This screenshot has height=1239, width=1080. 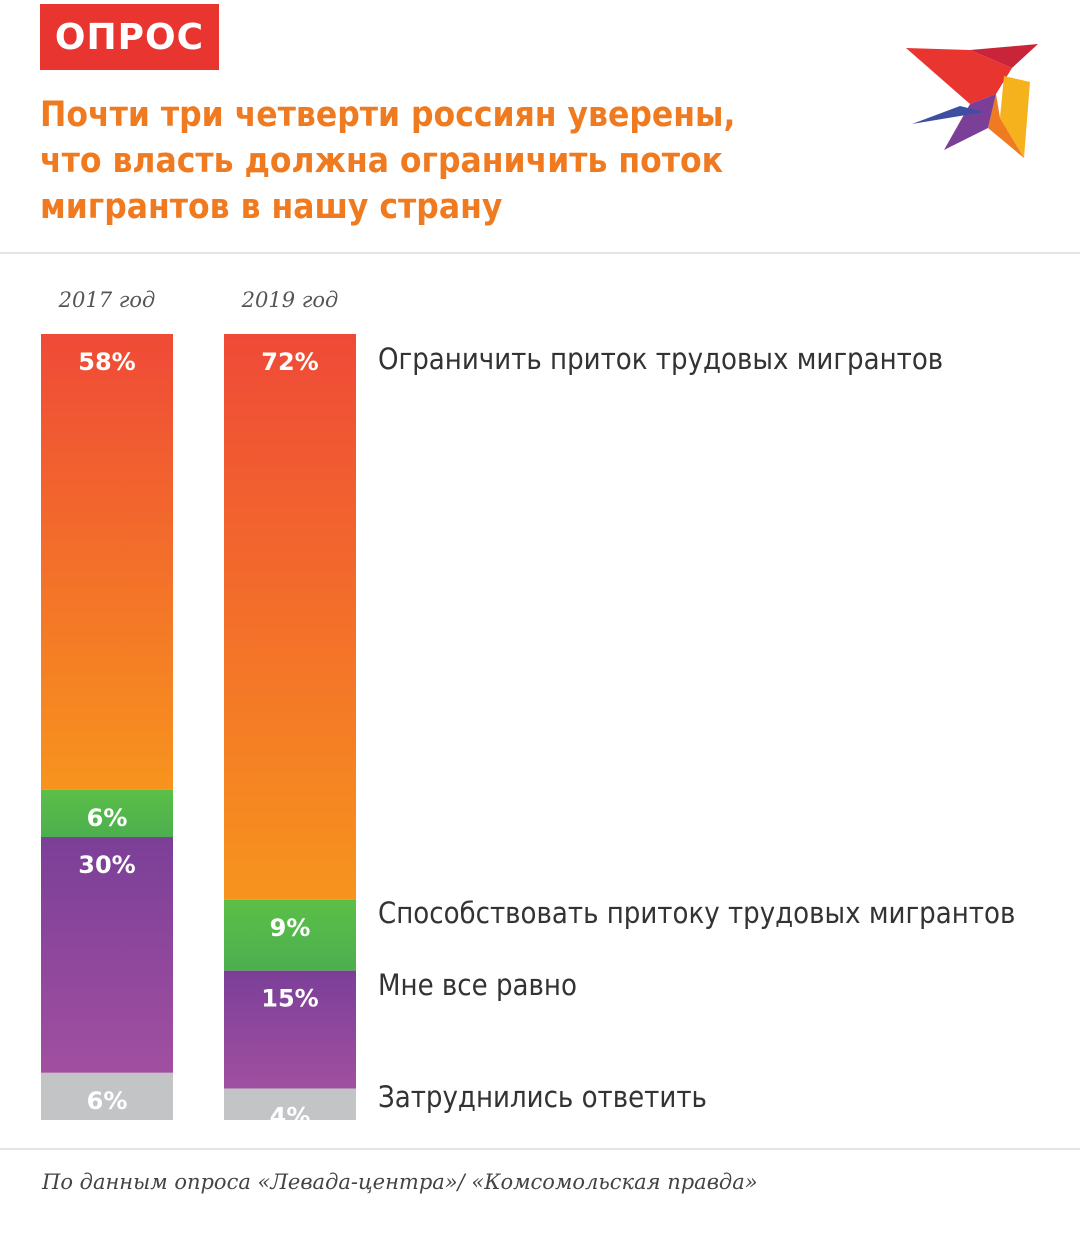 What do you see at coordinates (382, 161) in the screenshot?
I see `headline-line-2: что власть должна ограничить поток` at bounding box center [382, 161].